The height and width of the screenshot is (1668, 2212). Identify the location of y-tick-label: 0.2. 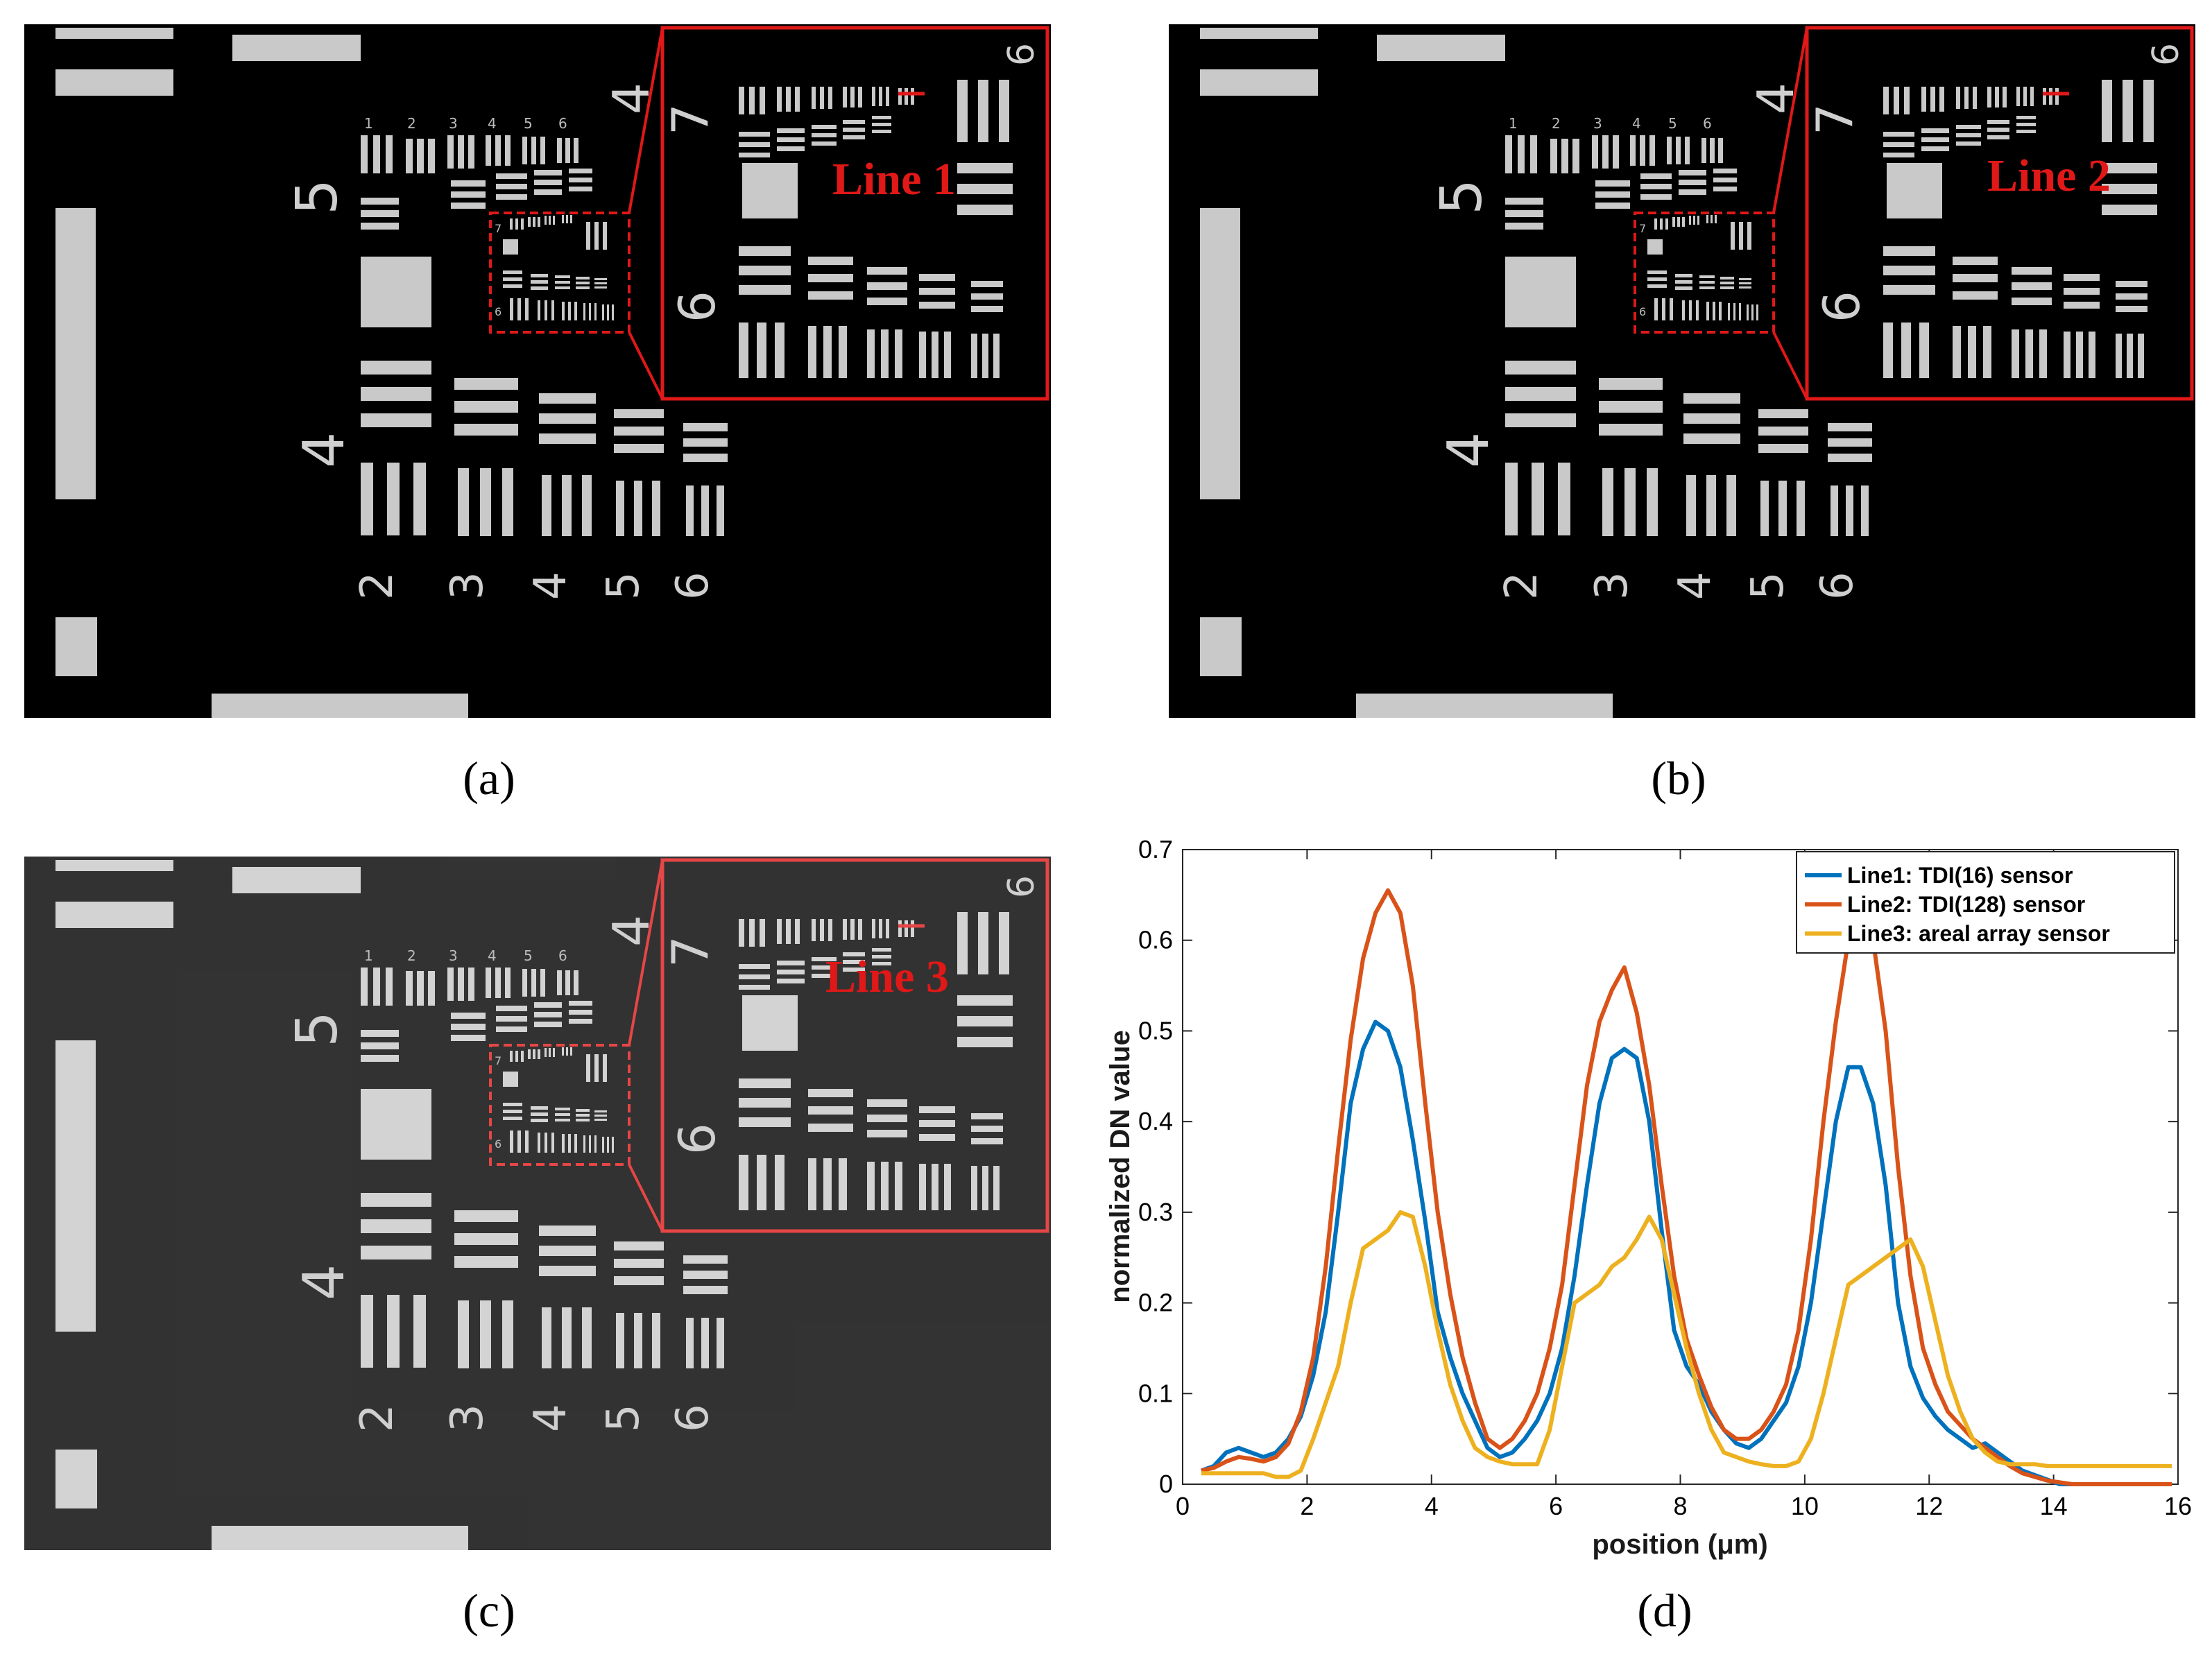
(1155, 1303).